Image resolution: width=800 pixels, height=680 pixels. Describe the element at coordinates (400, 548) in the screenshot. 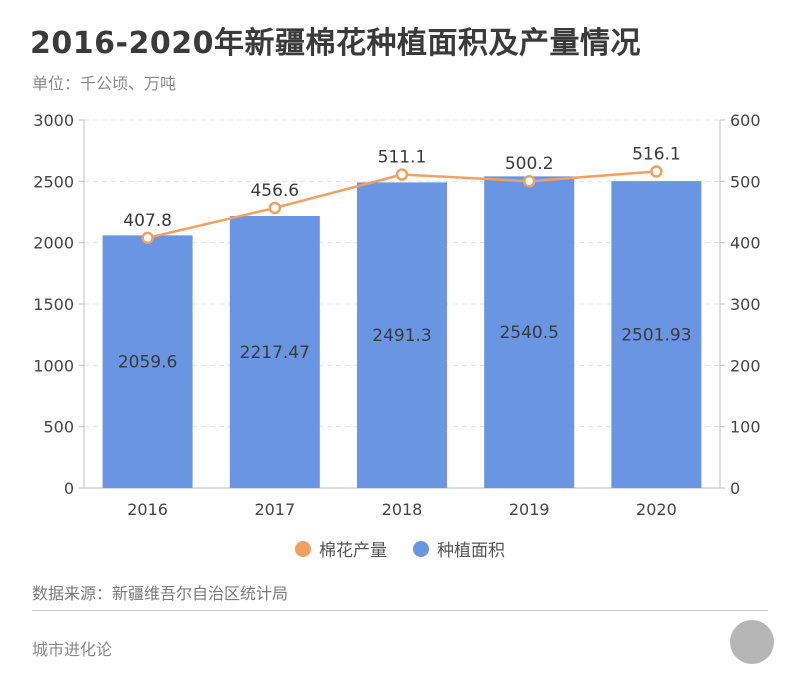

I see `legend: 棉花产量 种植面积` at that location.